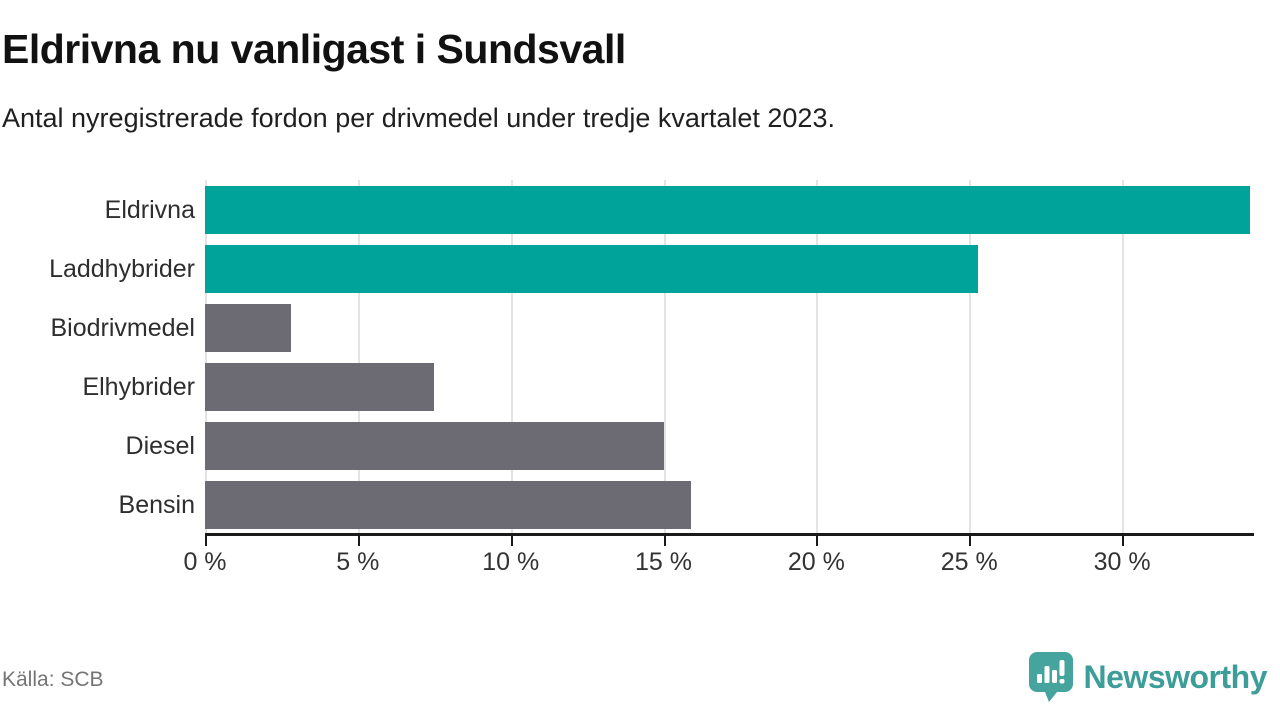 This screenshot has height=720, width=1280. I want to click on x-axis-line, so click(729, 534).